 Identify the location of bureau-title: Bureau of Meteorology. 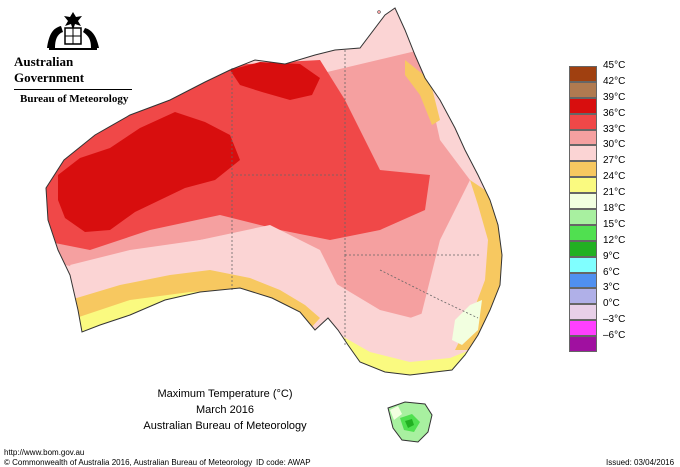
(74, 99).